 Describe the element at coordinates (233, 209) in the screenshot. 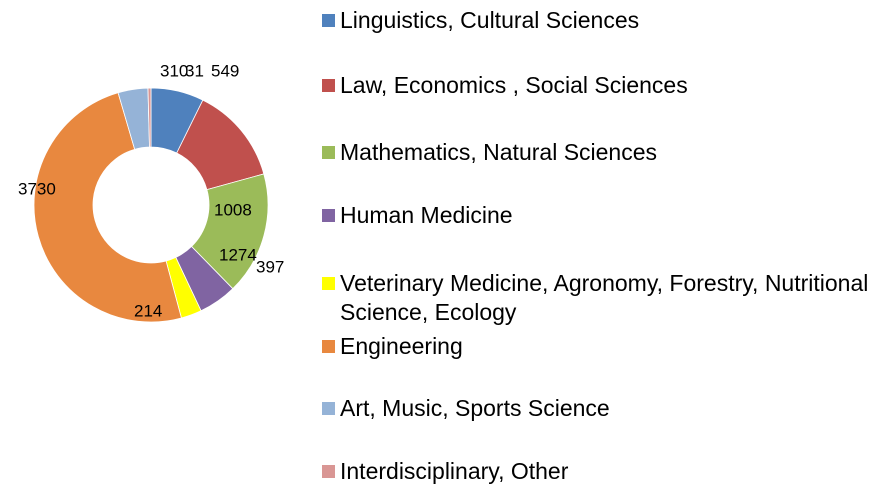

I see `data-label: 1008` at that location.